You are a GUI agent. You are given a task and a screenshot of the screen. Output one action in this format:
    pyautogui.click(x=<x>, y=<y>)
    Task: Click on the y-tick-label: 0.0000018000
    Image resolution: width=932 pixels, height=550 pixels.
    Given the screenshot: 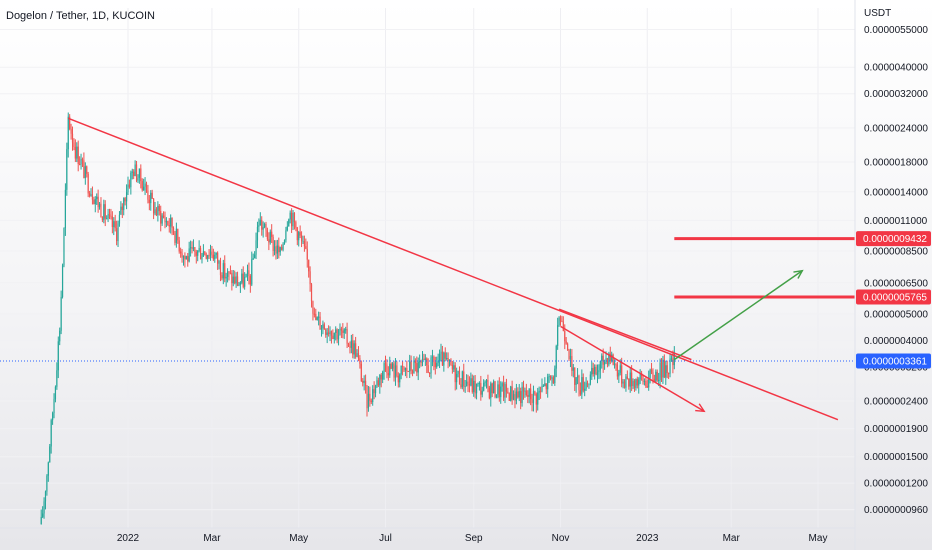 What is the action you would take?
    pyautogui.click(x=896, y=162)
    